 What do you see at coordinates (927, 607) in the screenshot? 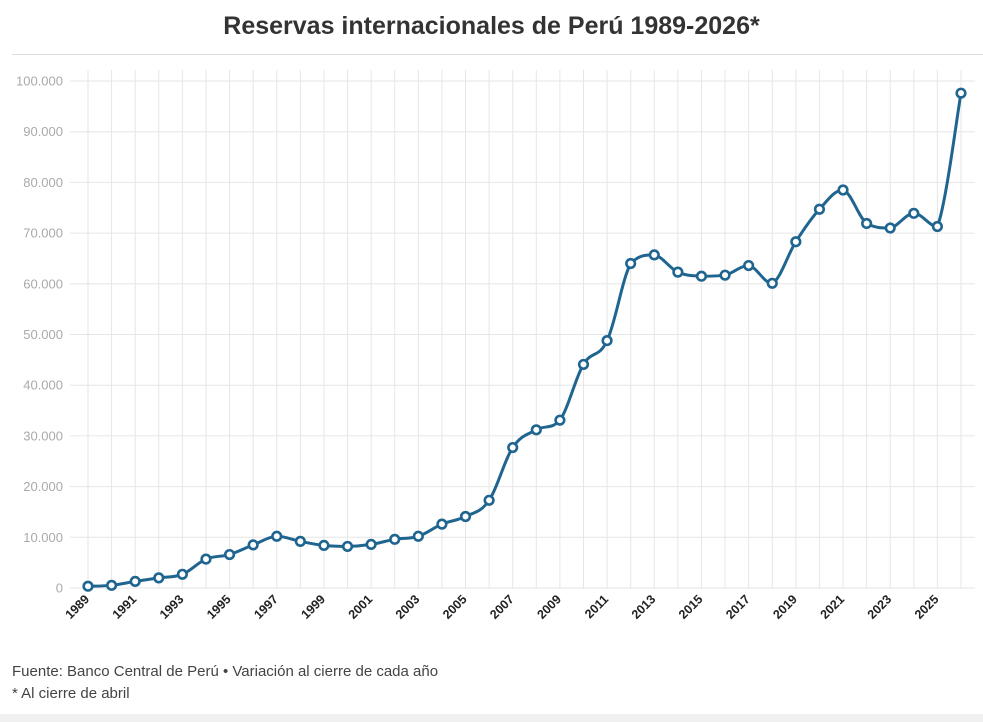
I see `x-tick-label: 2025` at bounding box center [927, 607].